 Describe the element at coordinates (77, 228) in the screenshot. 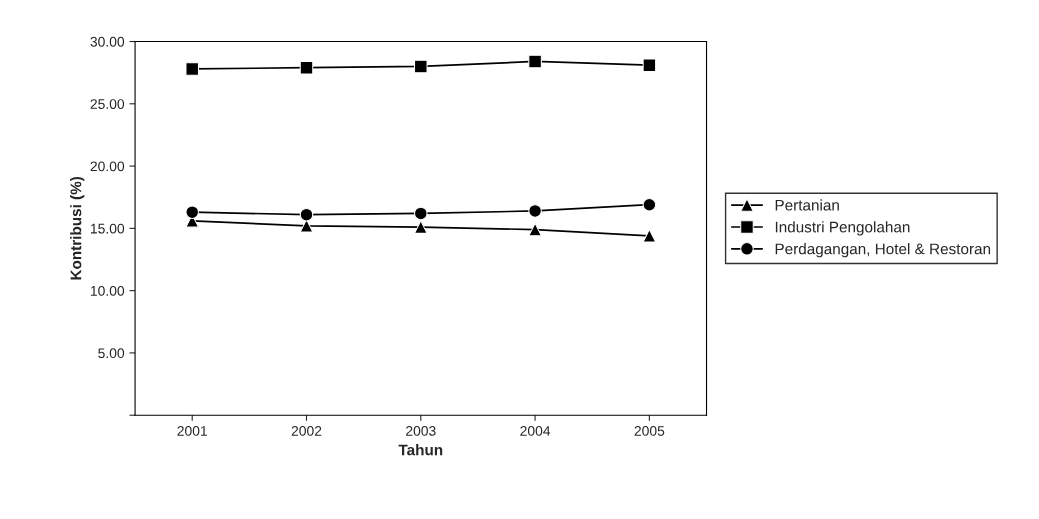

I see `y-axis-title: Kontribusi (%)` at that location.